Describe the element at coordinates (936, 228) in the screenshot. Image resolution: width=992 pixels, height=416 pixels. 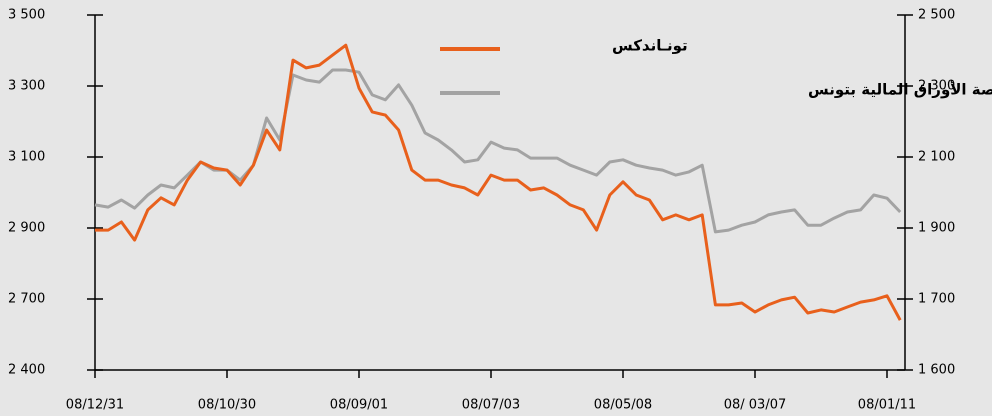
I see `y2-tick-label: 1 900` at that location.